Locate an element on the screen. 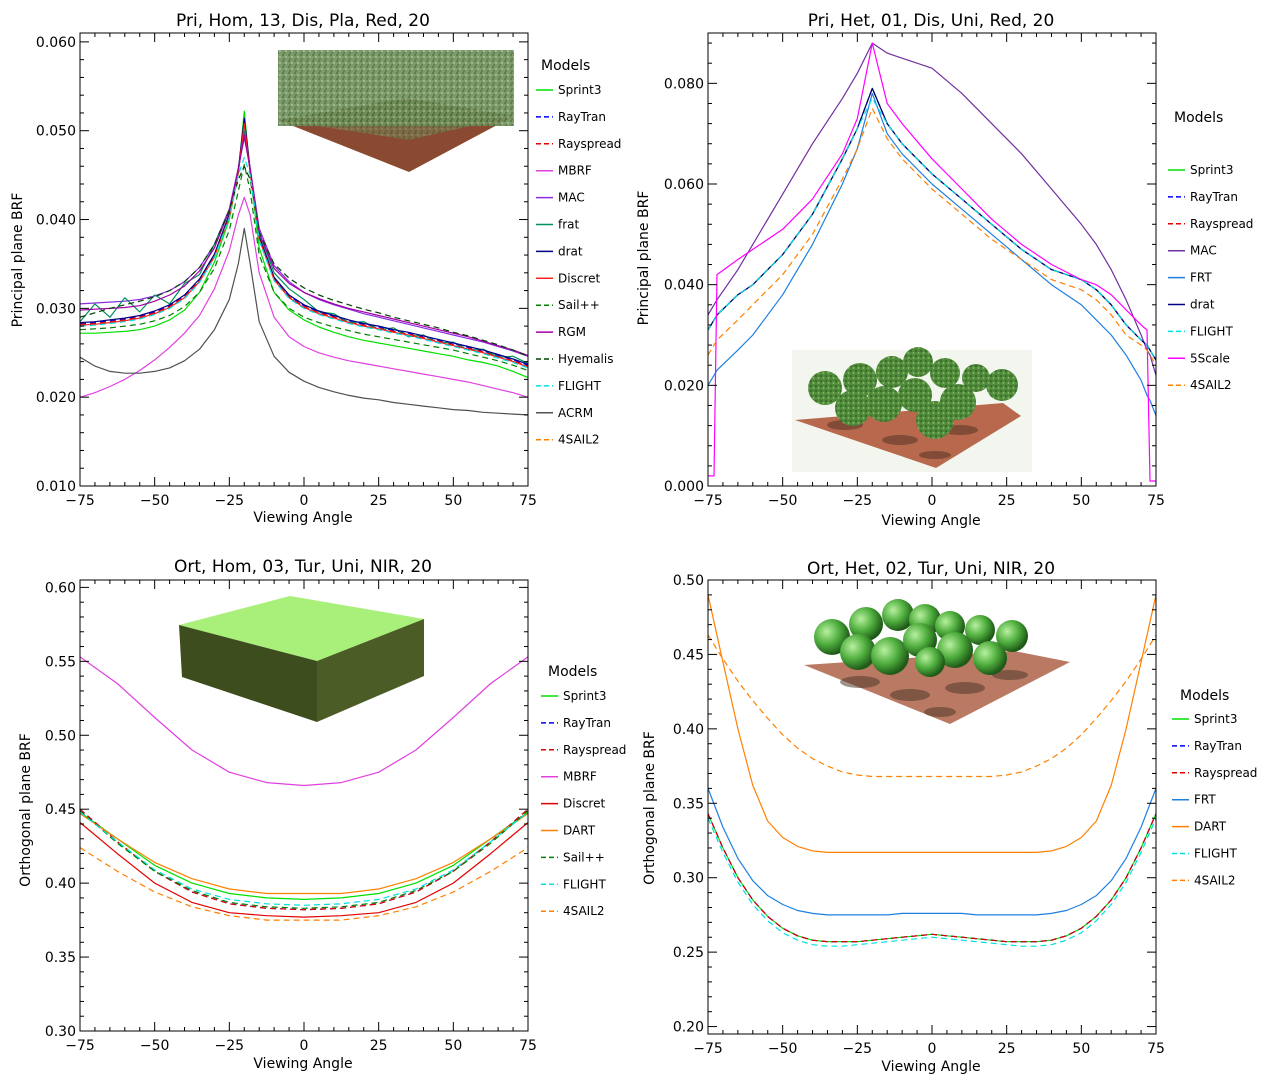  legend-label: frat is located at coordinates (569, 225).